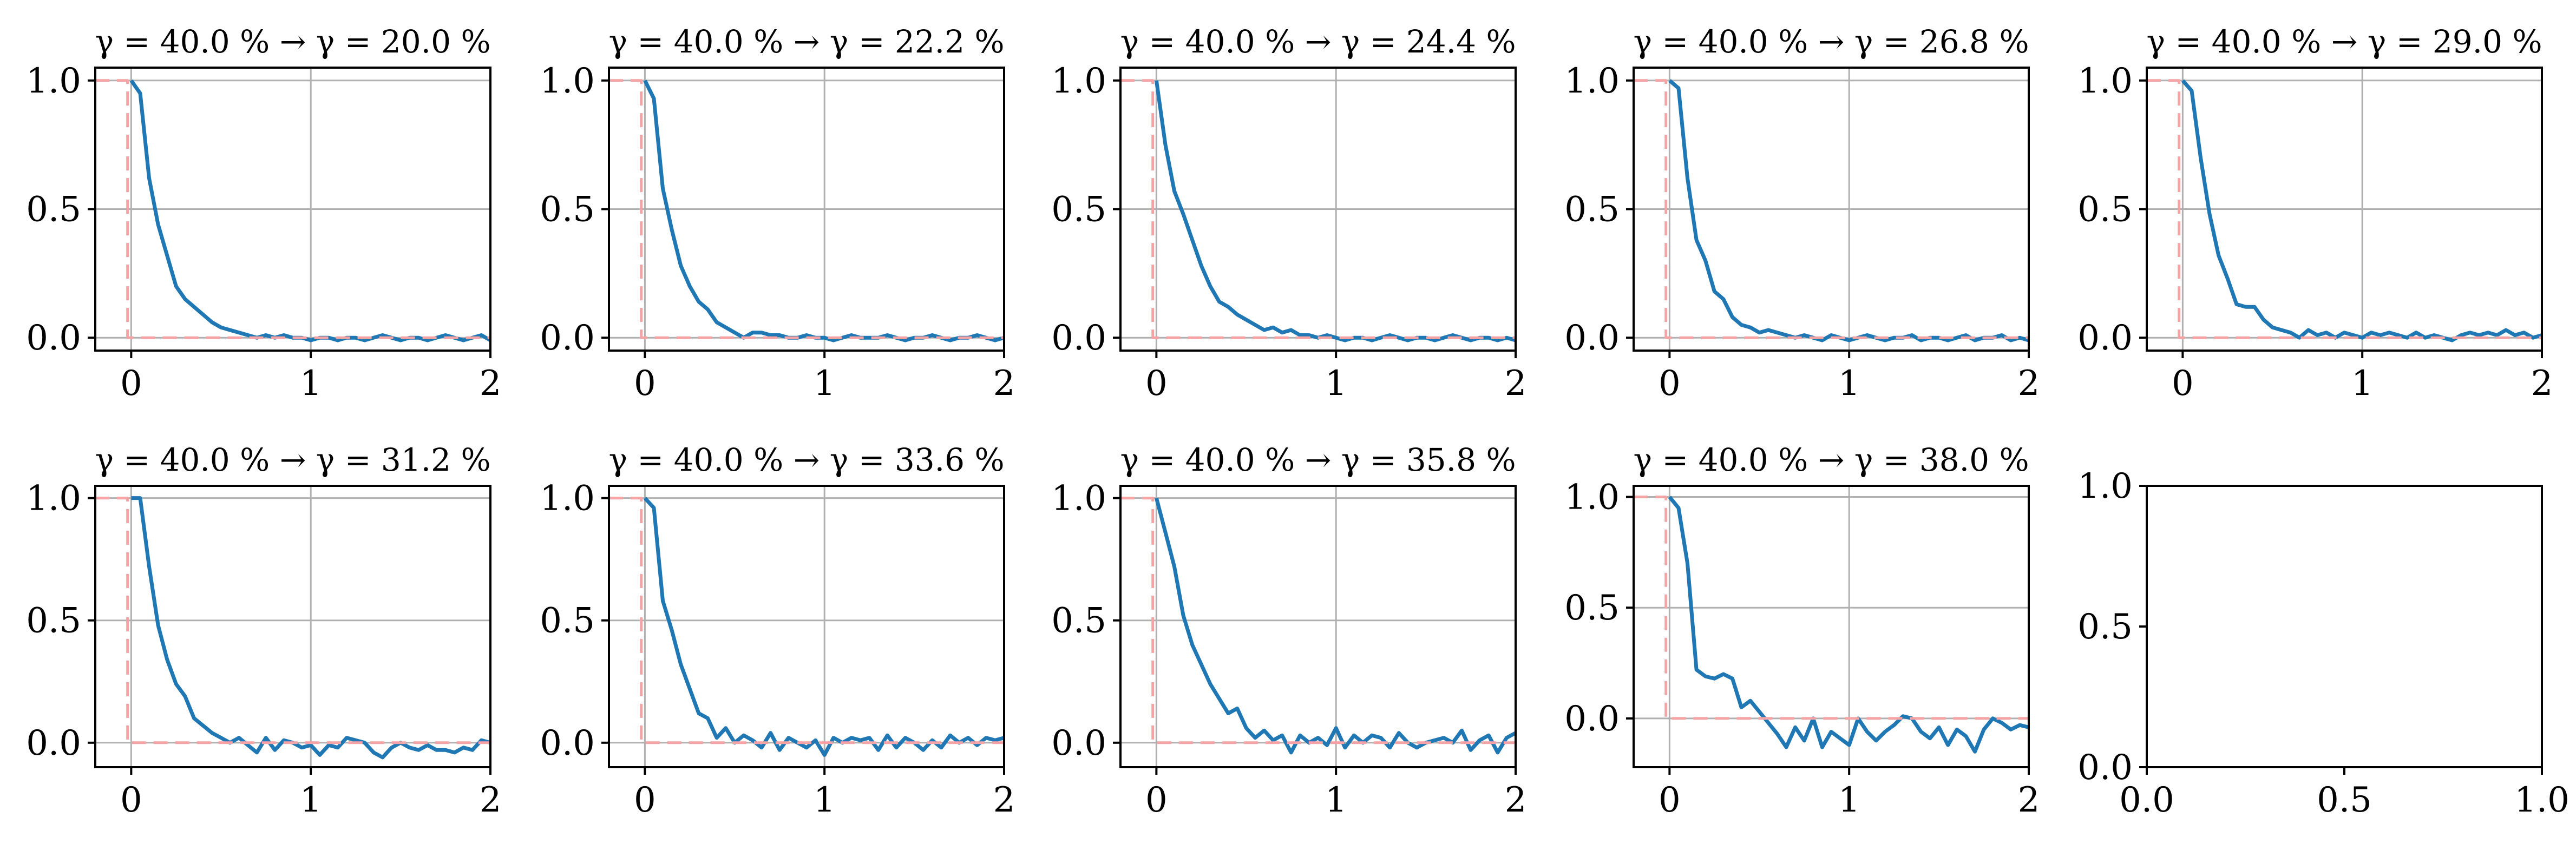  I want to click on panel-title: γ = 40.0 % → γ = 24.4 %, so click(1318, 41).